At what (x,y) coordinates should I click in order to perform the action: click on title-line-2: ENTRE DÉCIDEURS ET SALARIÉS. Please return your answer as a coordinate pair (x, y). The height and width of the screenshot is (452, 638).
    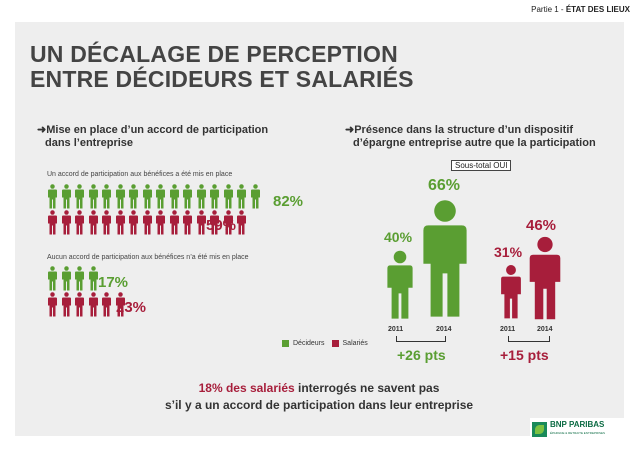
    Looking at the image, I should click on (222, 79).